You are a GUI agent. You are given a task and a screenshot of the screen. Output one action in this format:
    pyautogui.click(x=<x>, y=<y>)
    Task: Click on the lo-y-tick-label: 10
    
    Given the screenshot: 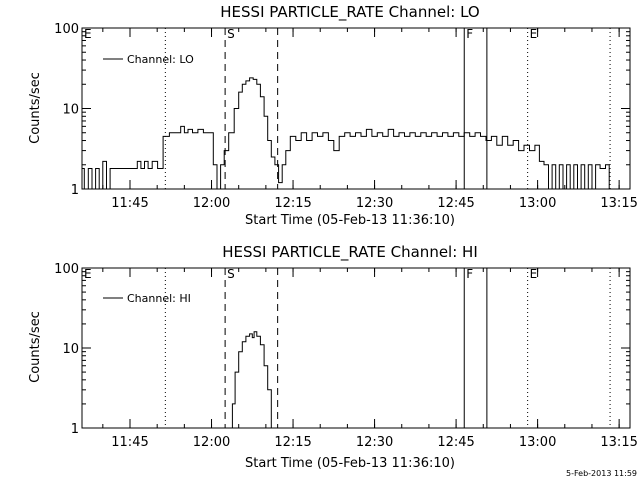 What is the action you would take?
    pyautogui.click(x=70, y=110)
    